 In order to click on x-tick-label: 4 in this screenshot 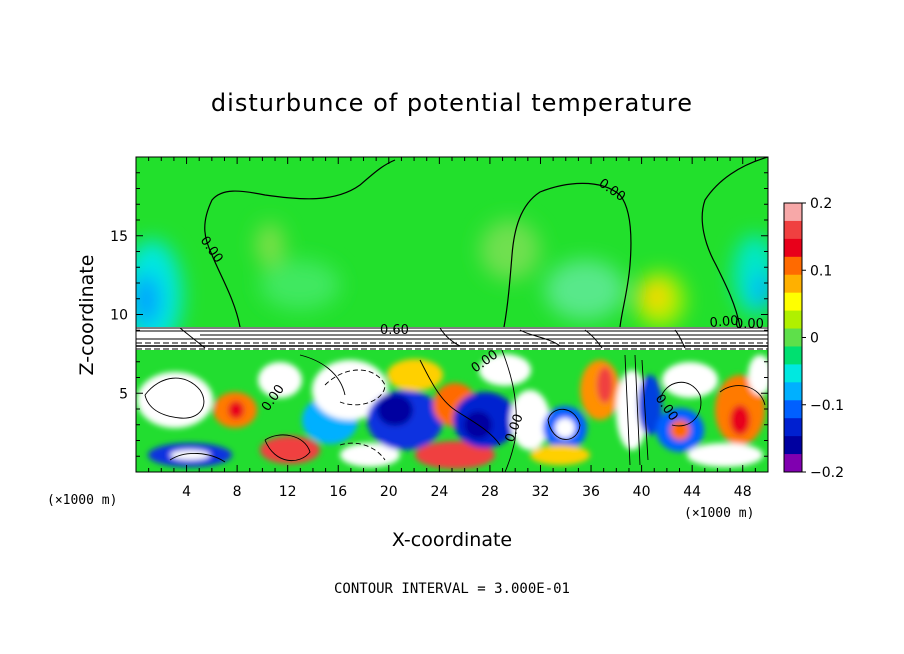, I will do `click(186, 492)`.